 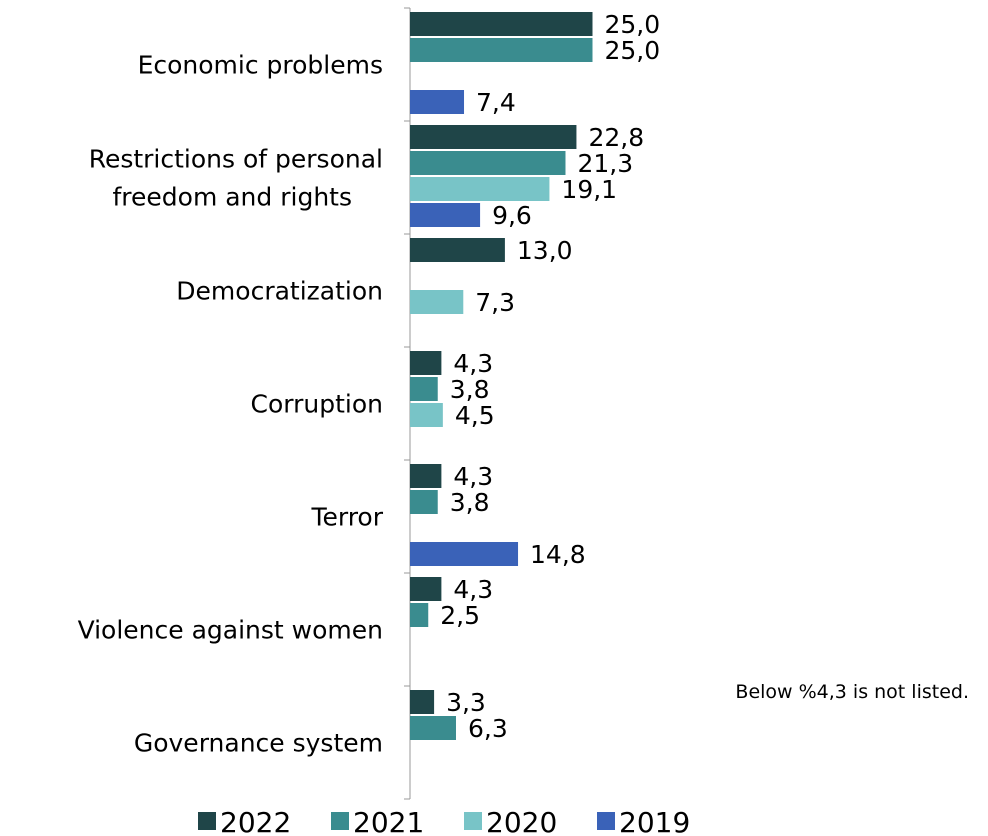 What do you see at coordinates (466, 702) in the screenshot?
I see `value-label-2022-6: 3,3` at bounding box center [466, 702].